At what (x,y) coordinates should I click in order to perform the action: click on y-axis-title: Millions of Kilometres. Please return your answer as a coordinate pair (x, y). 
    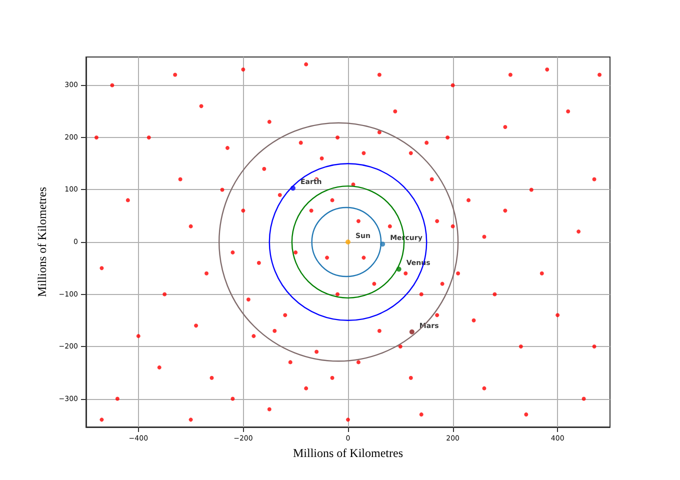
    Looking at the image, I should click on (41, 241).